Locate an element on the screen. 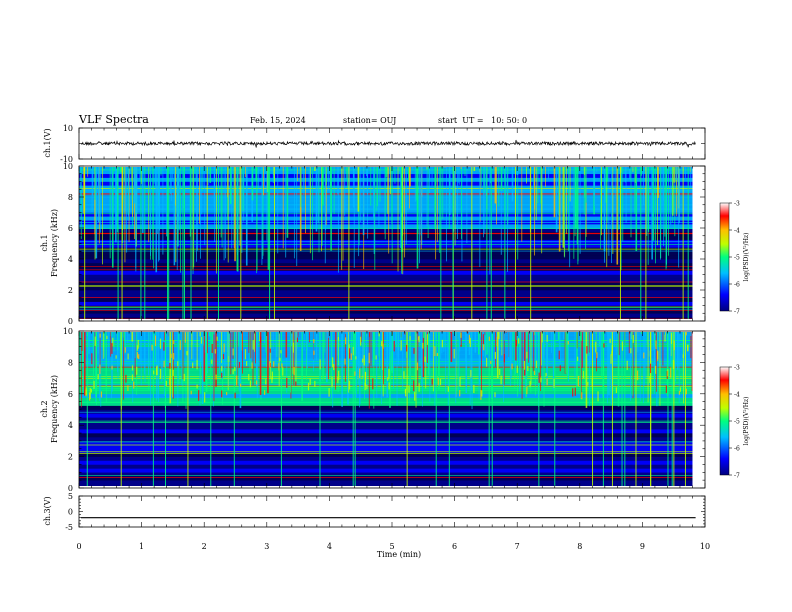 This screenshot has height=612, width=792. x-tick-label: 6 is located at coordinates (454, 546).